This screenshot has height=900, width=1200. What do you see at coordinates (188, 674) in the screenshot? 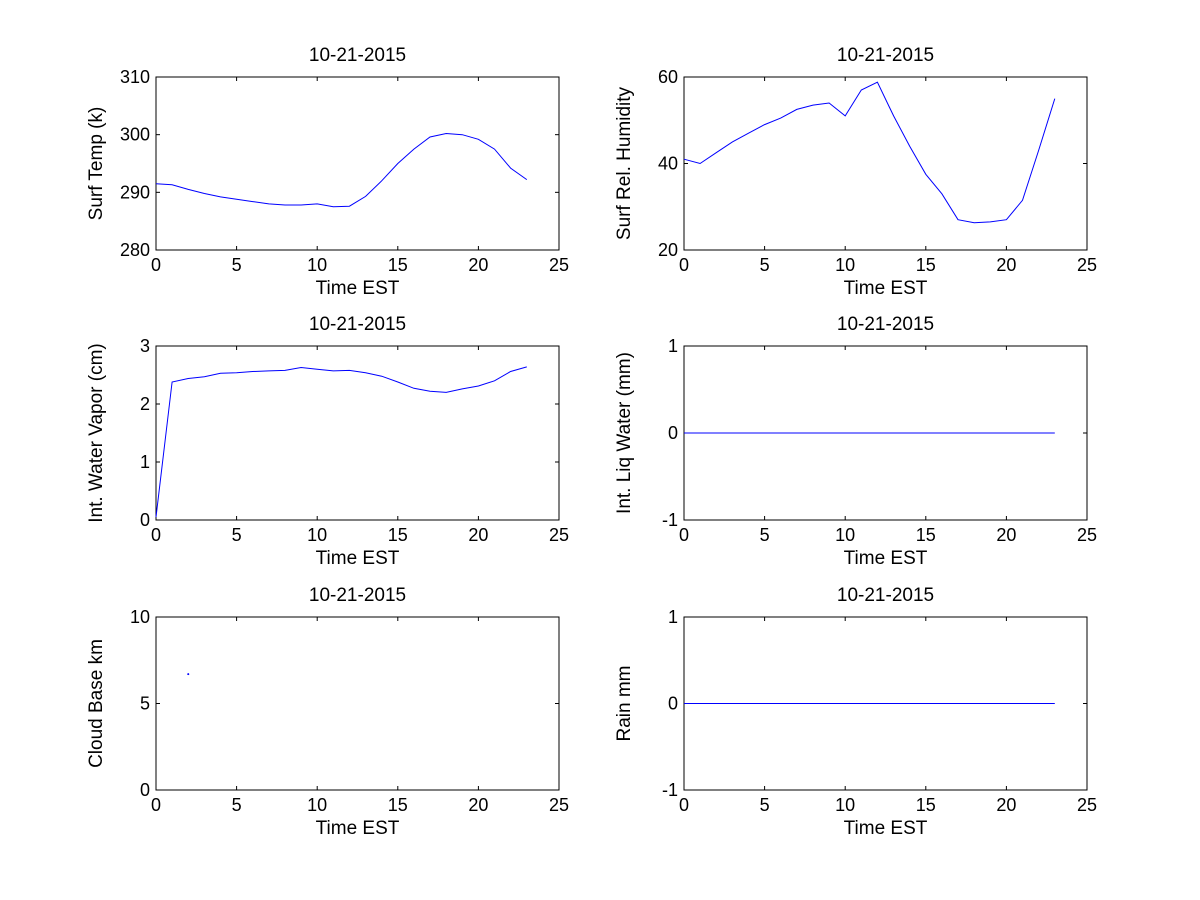
I see `data-point` at bounding box center [188, 674].